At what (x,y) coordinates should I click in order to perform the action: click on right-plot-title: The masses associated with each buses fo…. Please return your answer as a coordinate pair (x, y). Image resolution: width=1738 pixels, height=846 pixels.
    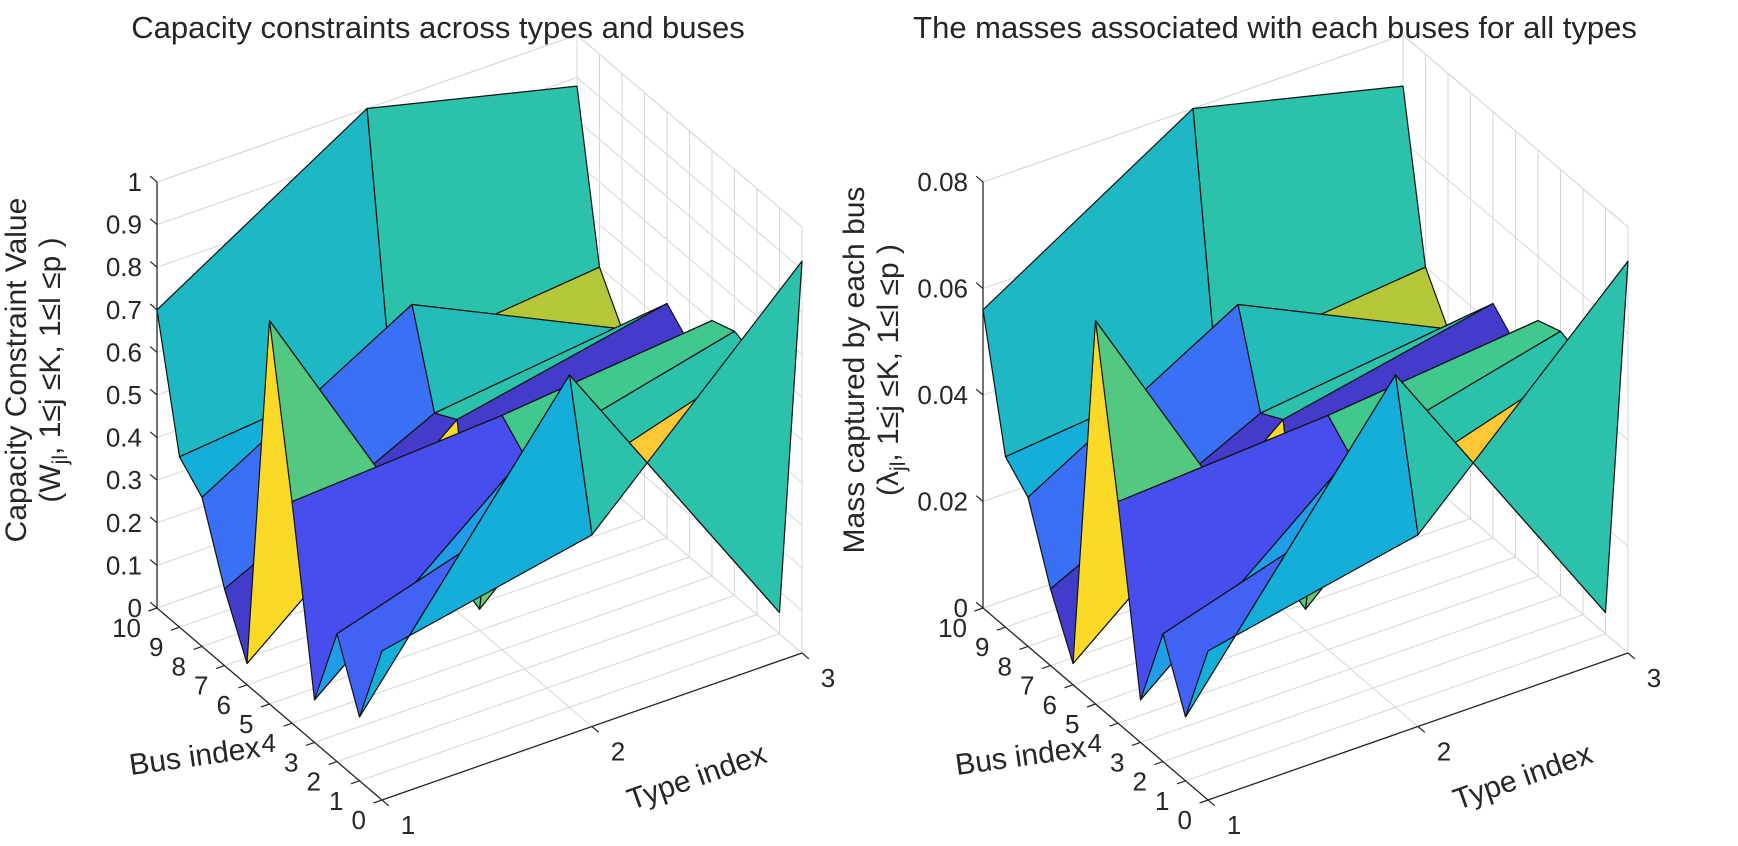
    Looking at the image, I should click on (1275, 27).